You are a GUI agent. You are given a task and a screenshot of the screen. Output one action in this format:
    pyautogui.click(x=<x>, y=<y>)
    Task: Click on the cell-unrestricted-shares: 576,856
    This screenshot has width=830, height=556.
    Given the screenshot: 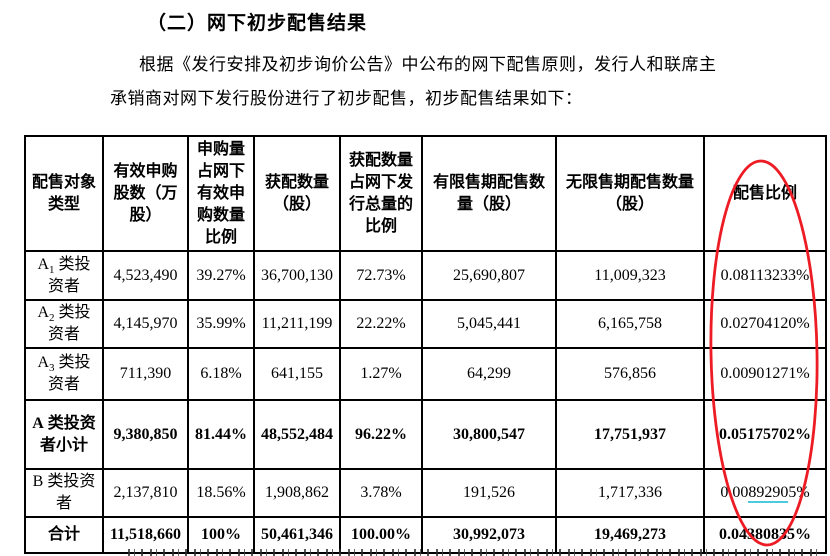 What is the action you would take?
    pyautogui.click(x=630, y=374)
    